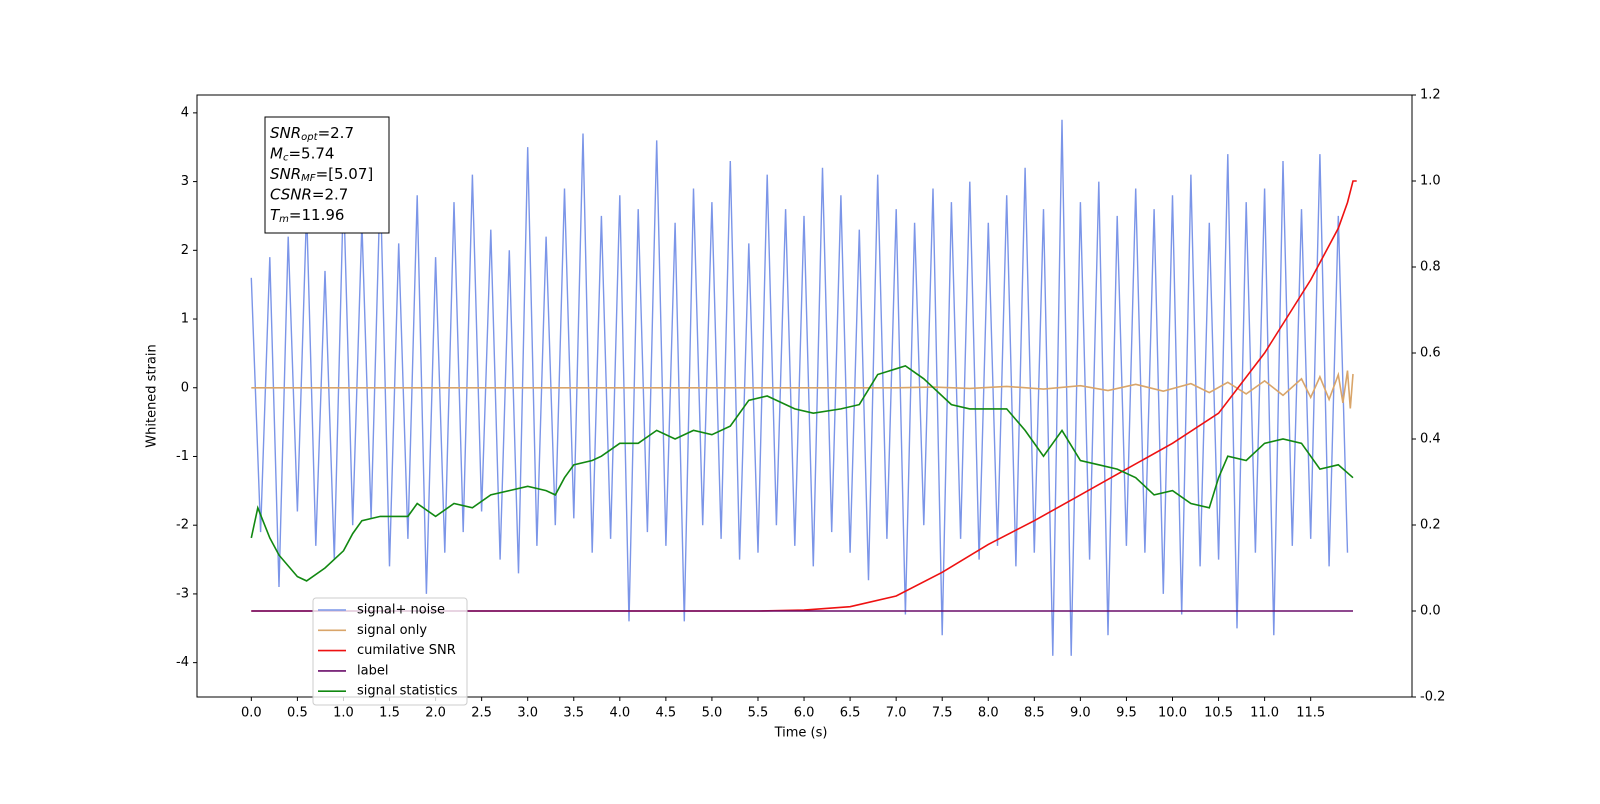  Describe the element at coordinates (1430, 181) in the screenshot. I see `y2-tick-label: 1.0` at that location.